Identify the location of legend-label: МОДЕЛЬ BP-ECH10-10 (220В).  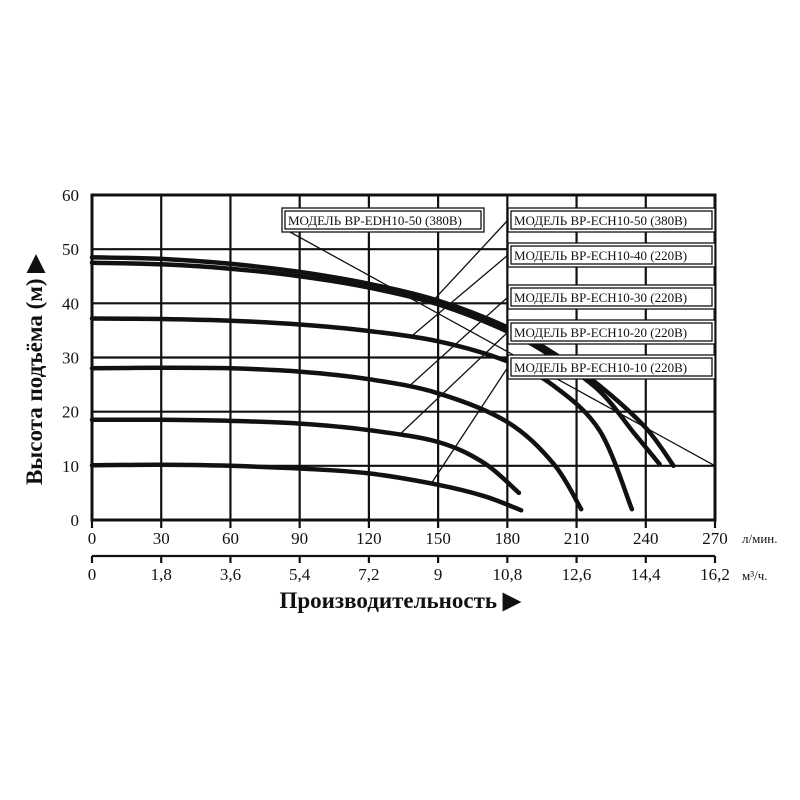
(600, 367).